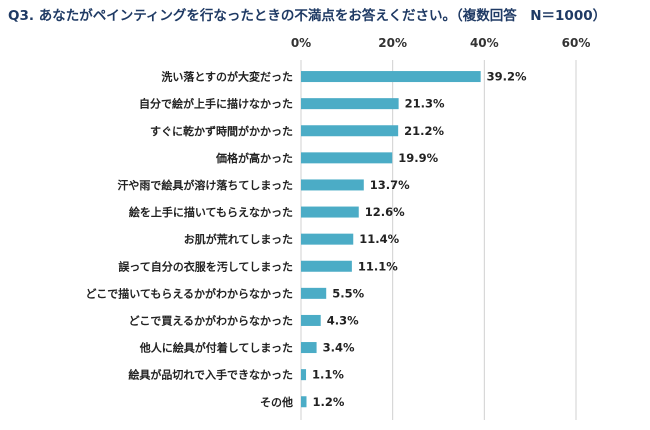  Describe the element at coordinates (329, 402) in the screenshot. I see `value-label: 1.2%` at that location.